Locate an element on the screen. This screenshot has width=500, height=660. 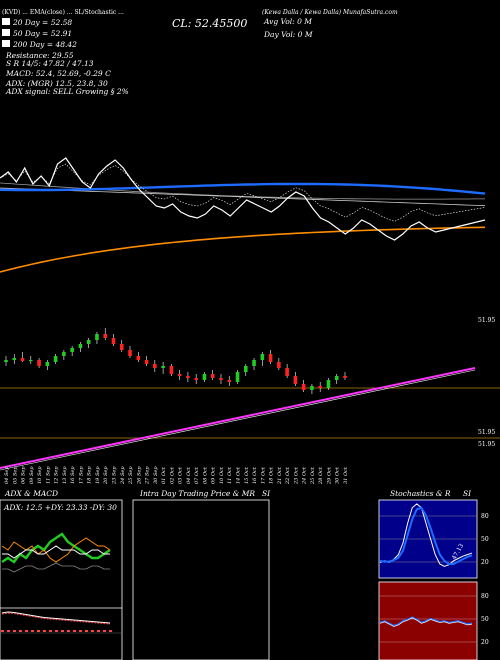
date-tick-label: 04 Oct is located at coordinates (189, 475).